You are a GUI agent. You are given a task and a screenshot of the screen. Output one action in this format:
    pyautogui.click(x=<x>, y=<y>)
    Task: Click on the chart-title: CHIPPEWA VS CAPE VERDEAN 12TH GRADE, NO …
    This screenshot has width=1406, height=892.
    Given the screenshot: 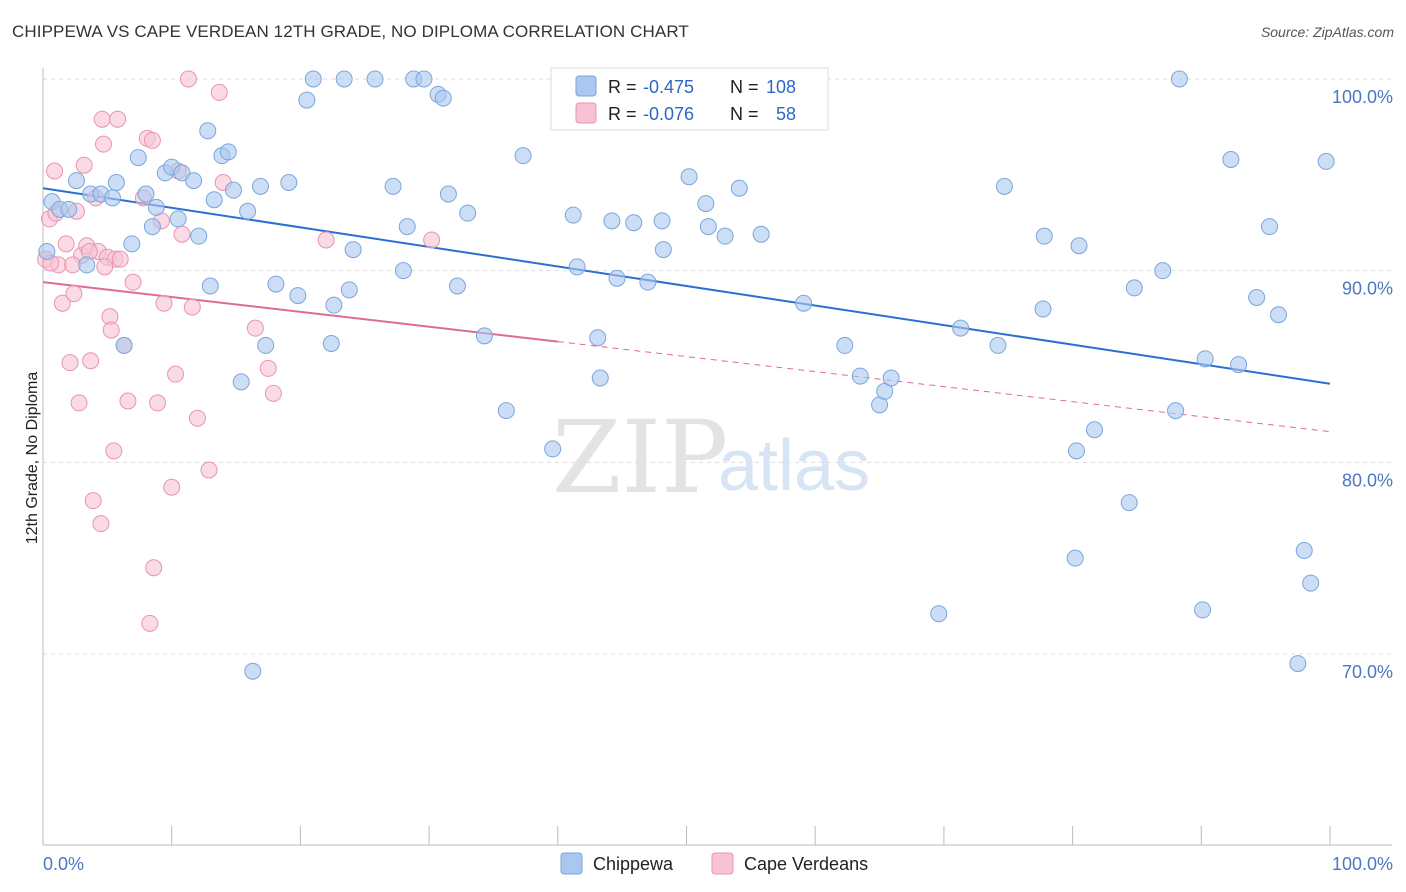 What is the action you would take?
    pyautogui.click(x=350, y=31)
    